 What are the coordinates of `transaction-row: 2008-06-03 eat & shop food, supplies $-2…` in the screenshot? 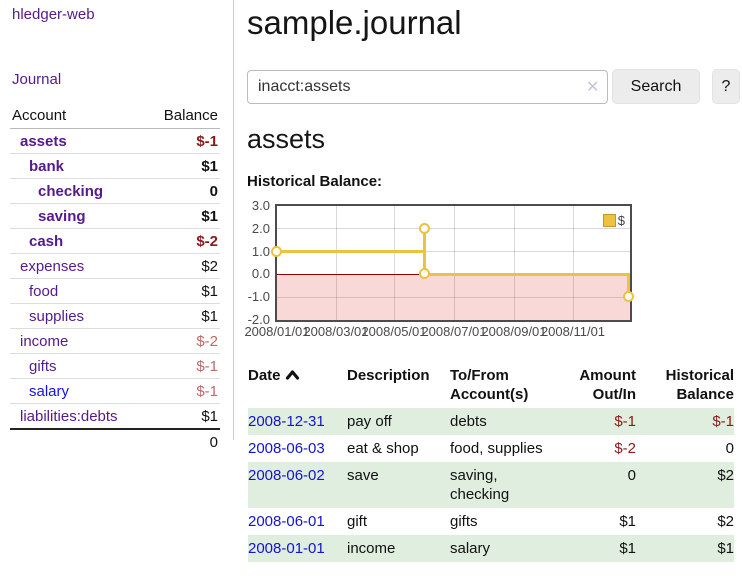 It's located at (491, 448).